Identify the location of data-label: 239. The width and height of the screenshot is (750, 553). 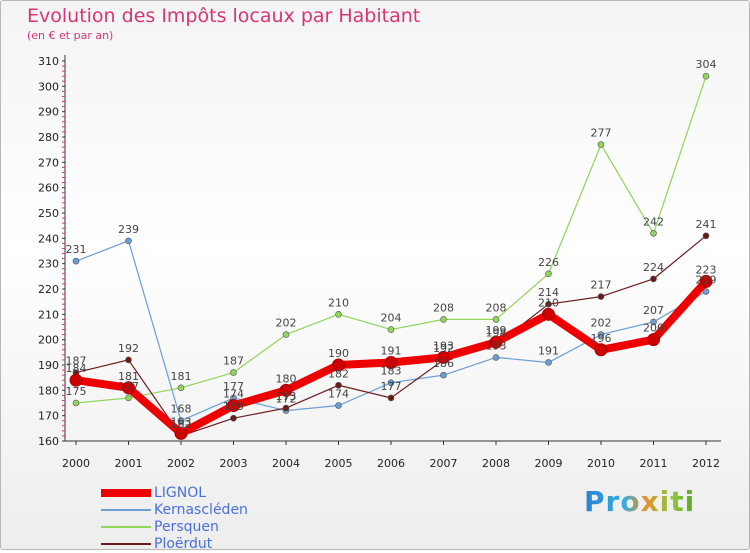
(128, 229).